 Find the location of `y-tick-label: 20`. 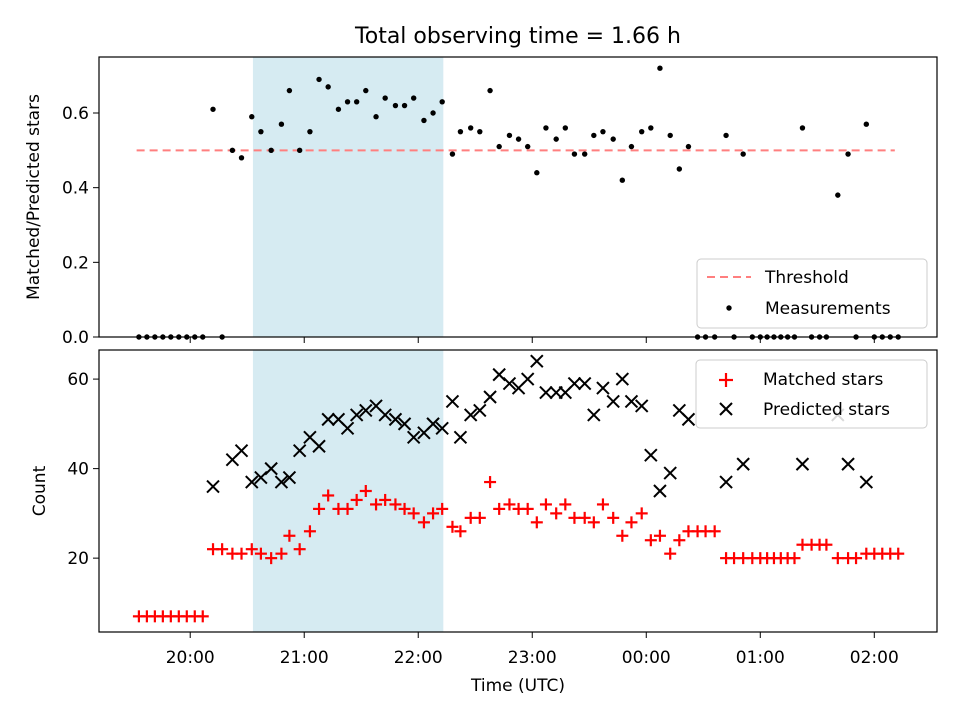

y-tick-label: 20 is located at coordinates (78, 559).